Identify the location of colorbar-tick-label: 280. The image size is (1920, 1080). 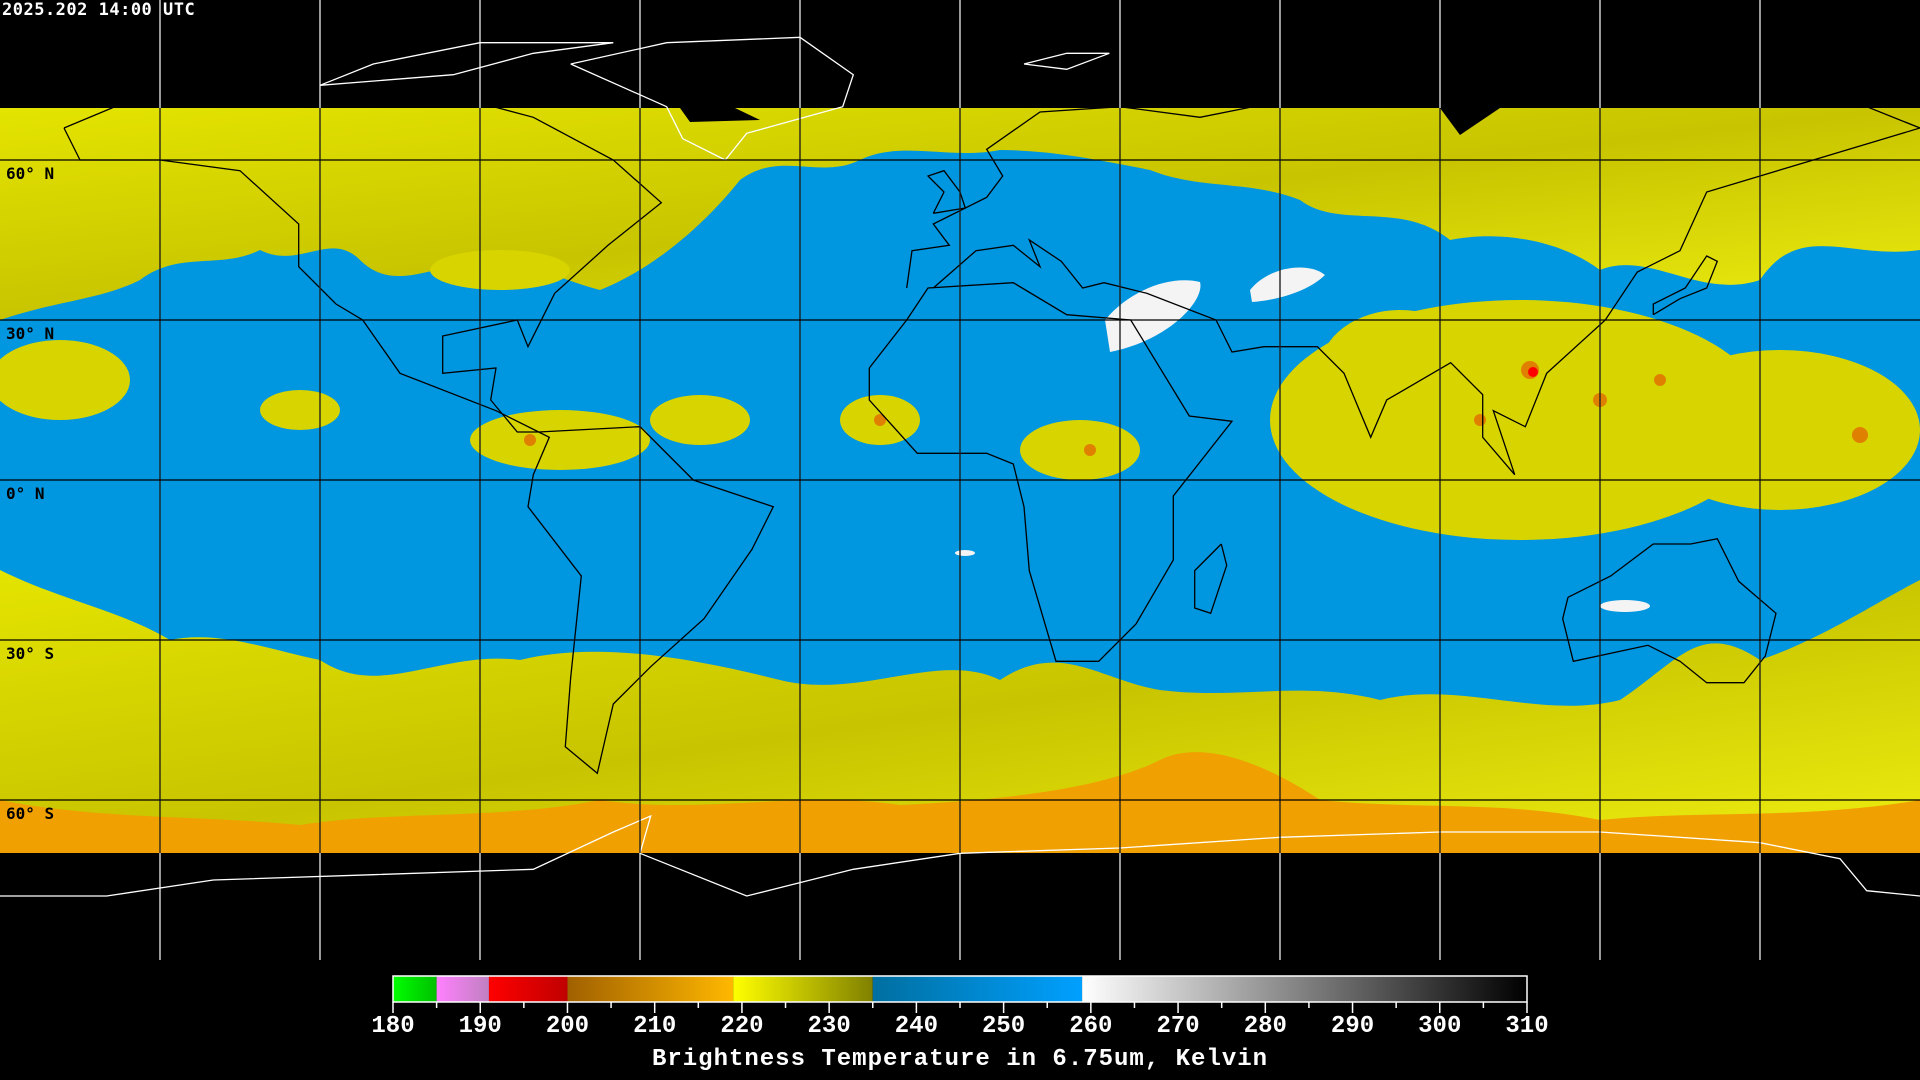
(1265, 1026).